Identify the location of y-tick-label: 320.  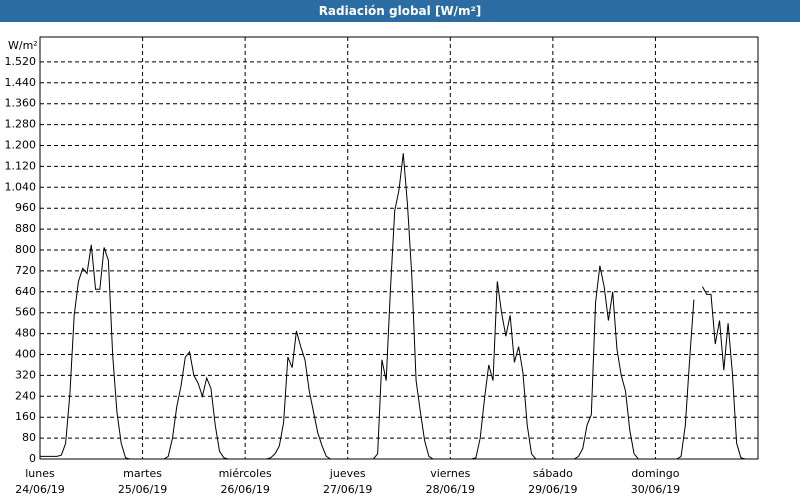
(25, 374).